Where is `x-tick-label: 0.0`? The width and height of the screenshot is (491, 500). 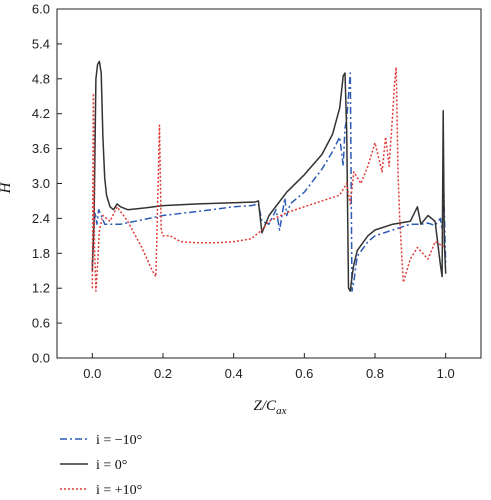 x-tick-label: 0.0 is located at coordinates (92, 373).